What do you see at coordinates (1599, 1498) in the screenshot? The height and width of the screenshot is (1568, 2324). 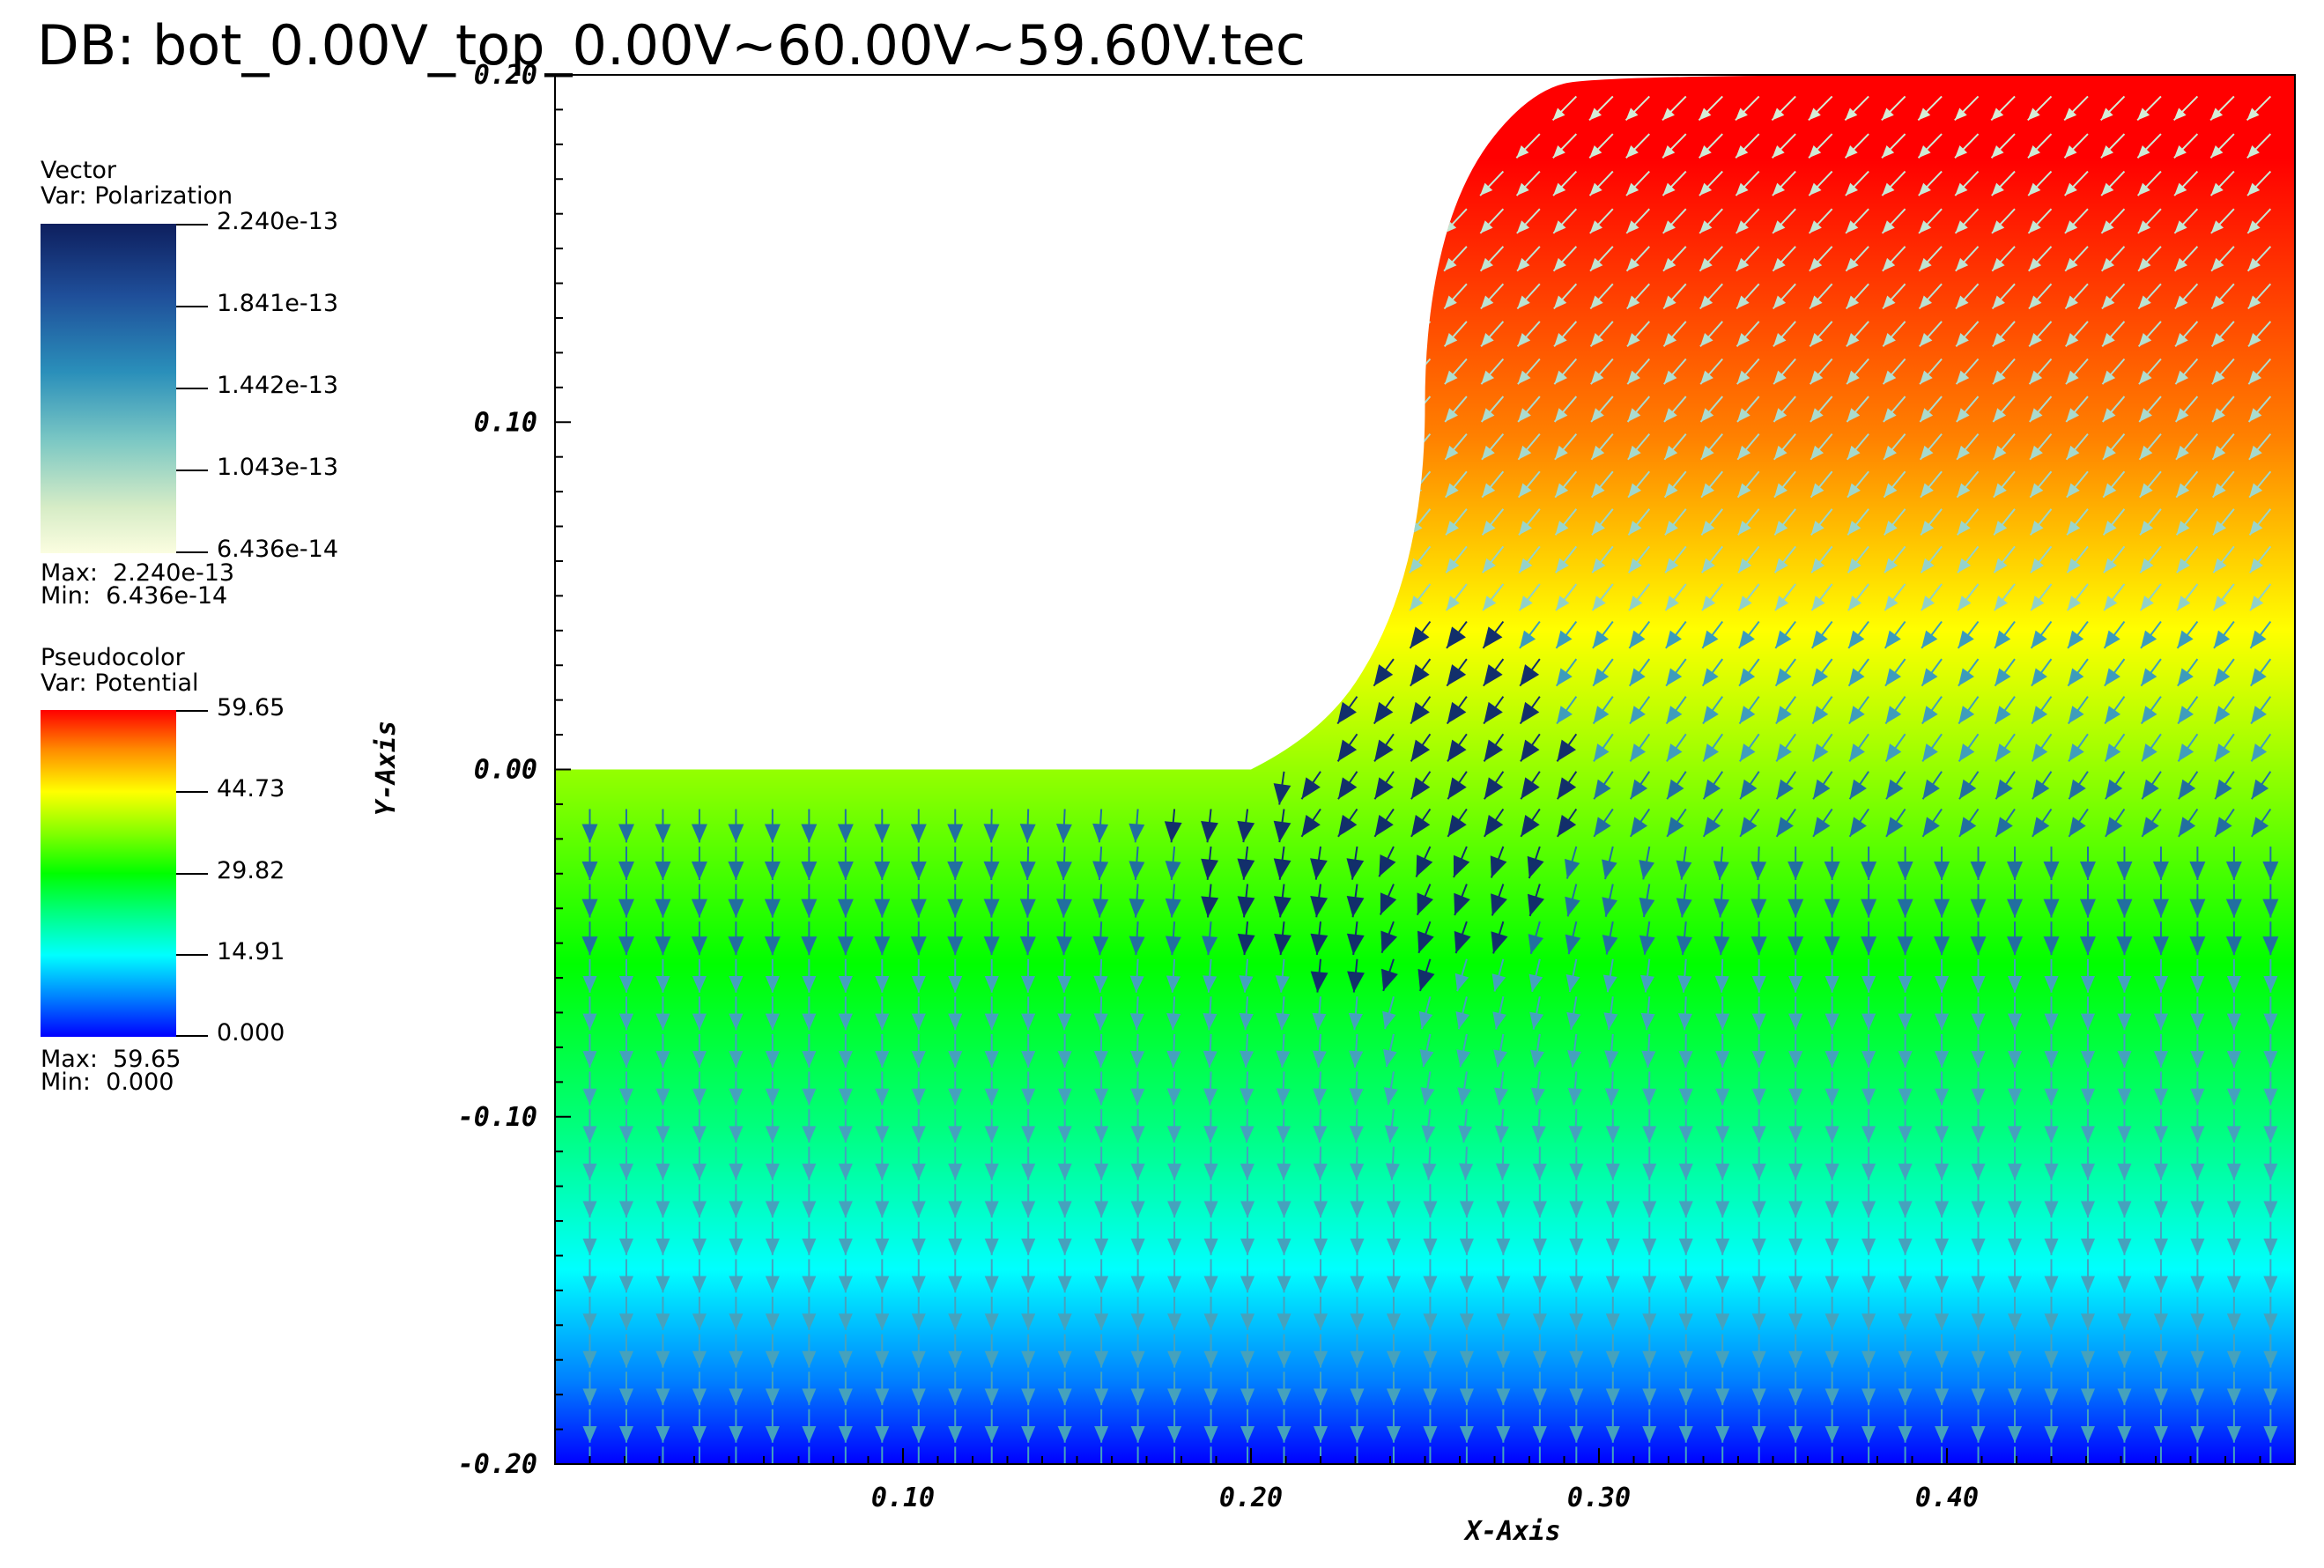 I see `x-tick-label: 0.30` at bounding box center [1599, 1498].